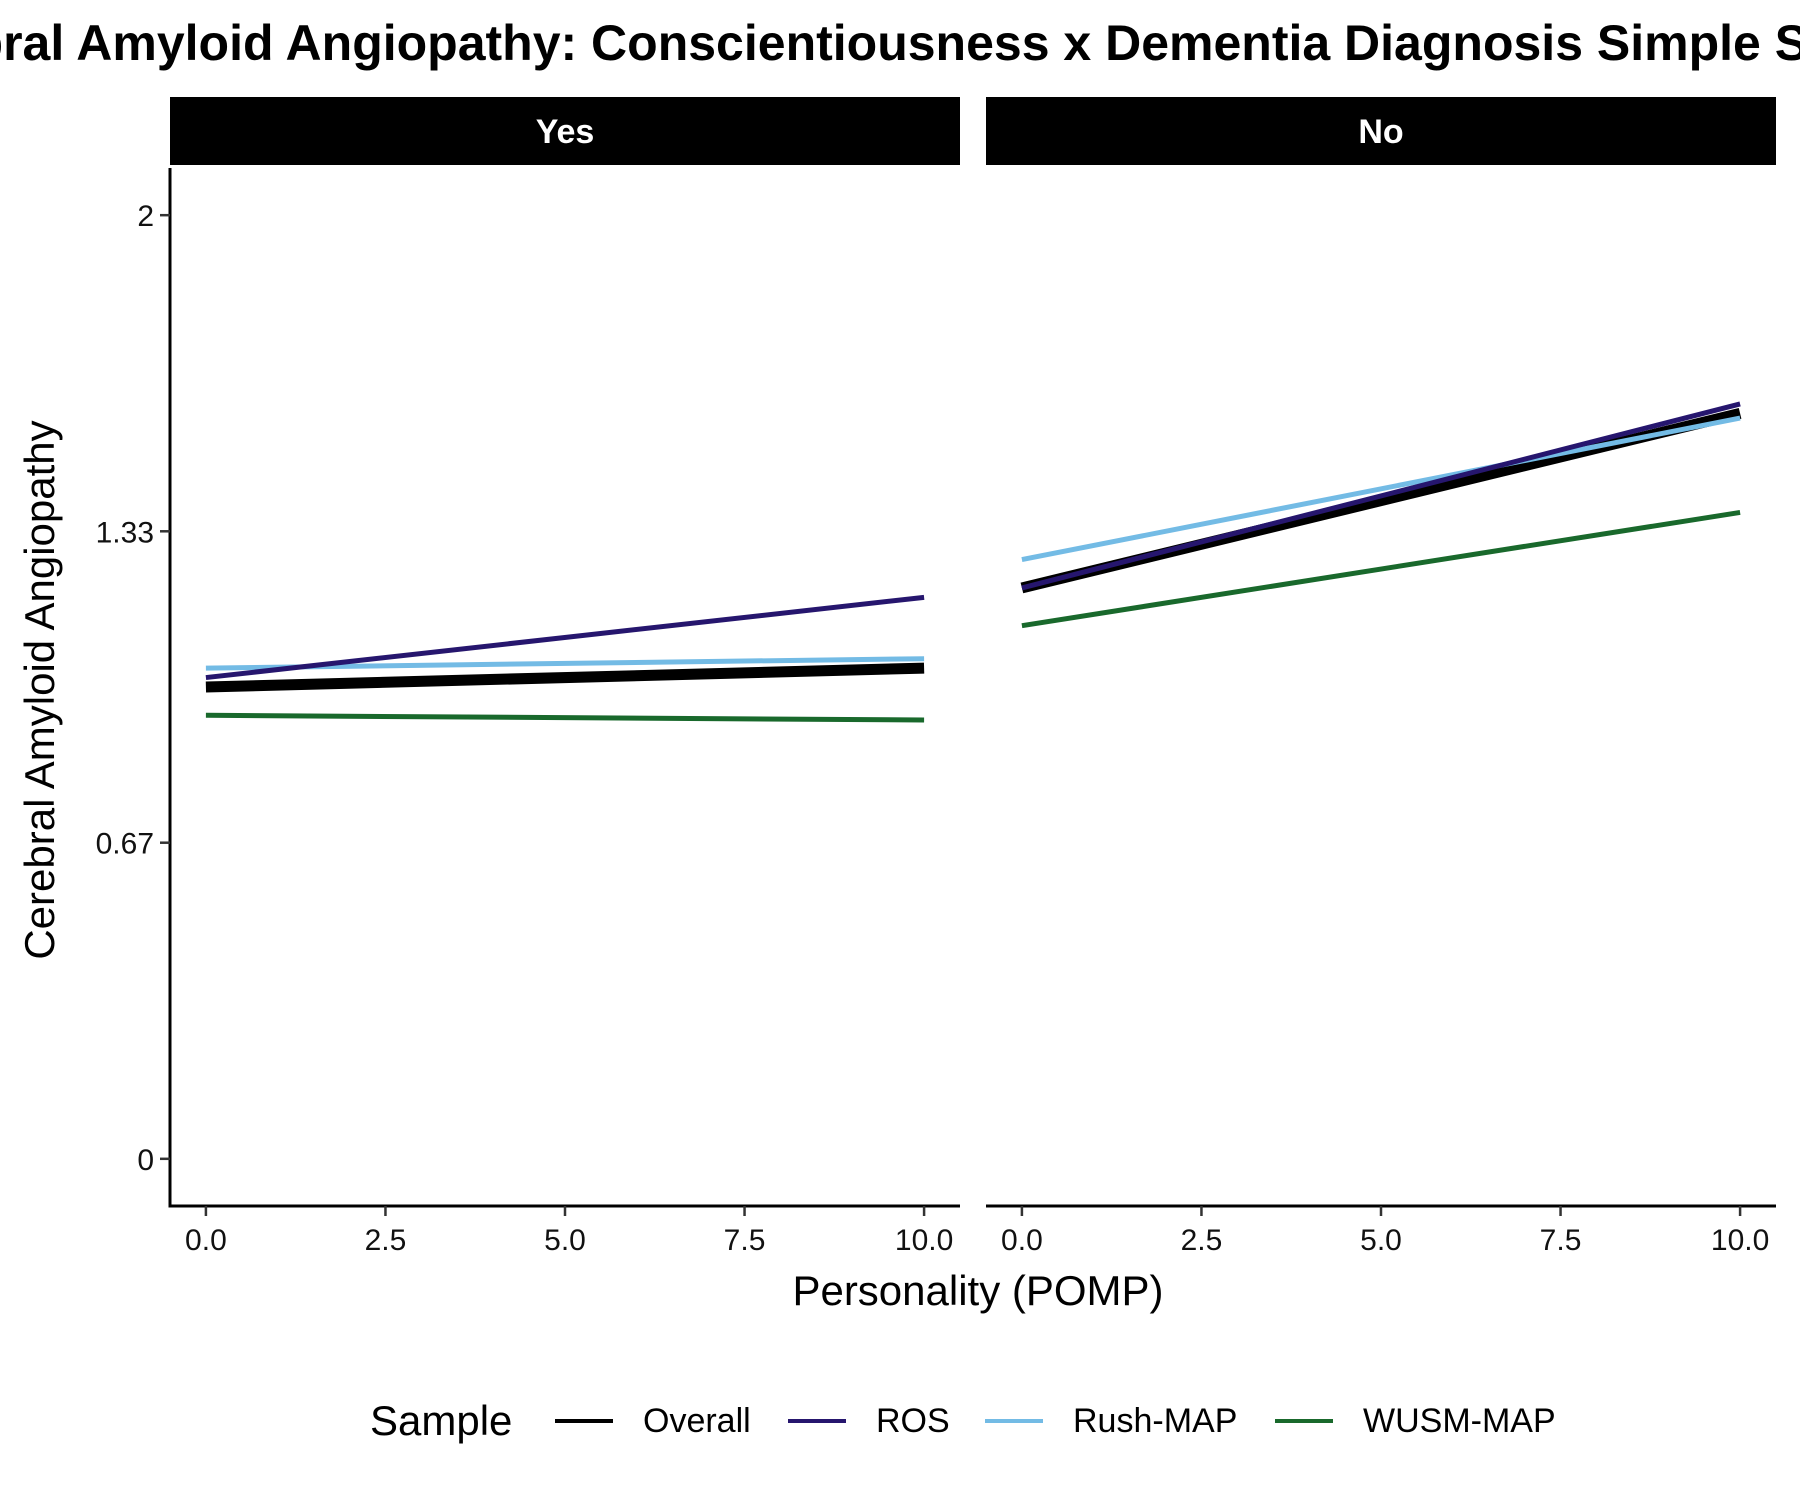 The height and width of the screenshot is (1500, 1800). I want to click on facet-strip-label: No, so click(1380, 132).